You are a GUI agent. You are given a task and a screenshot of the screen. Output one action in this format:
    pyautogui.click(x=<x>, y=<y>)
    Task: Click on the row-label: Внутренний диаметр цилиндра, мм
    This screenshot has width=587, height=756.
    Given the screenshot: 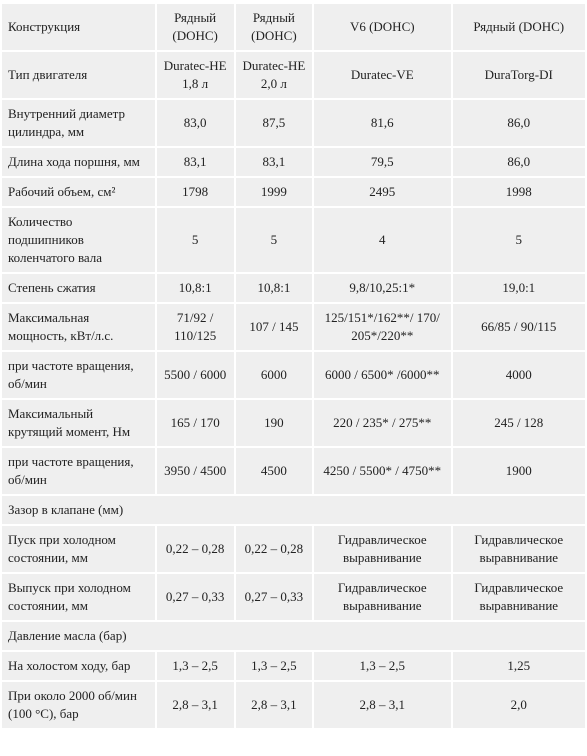 What is the action you would take?
    pyautogui.click(x=78, y=123)
    